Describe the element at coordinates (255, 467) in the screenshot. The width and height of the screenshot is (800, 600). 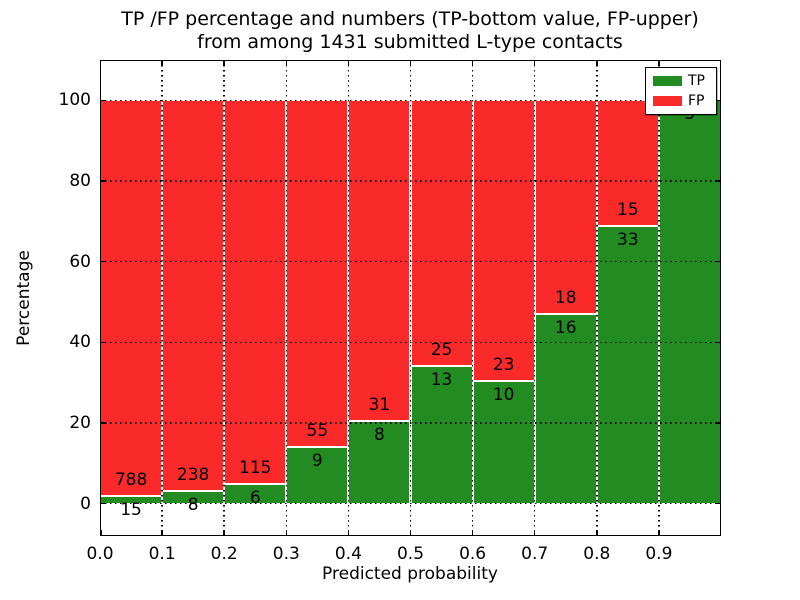
I see `fp-count-label: 115` at that location.